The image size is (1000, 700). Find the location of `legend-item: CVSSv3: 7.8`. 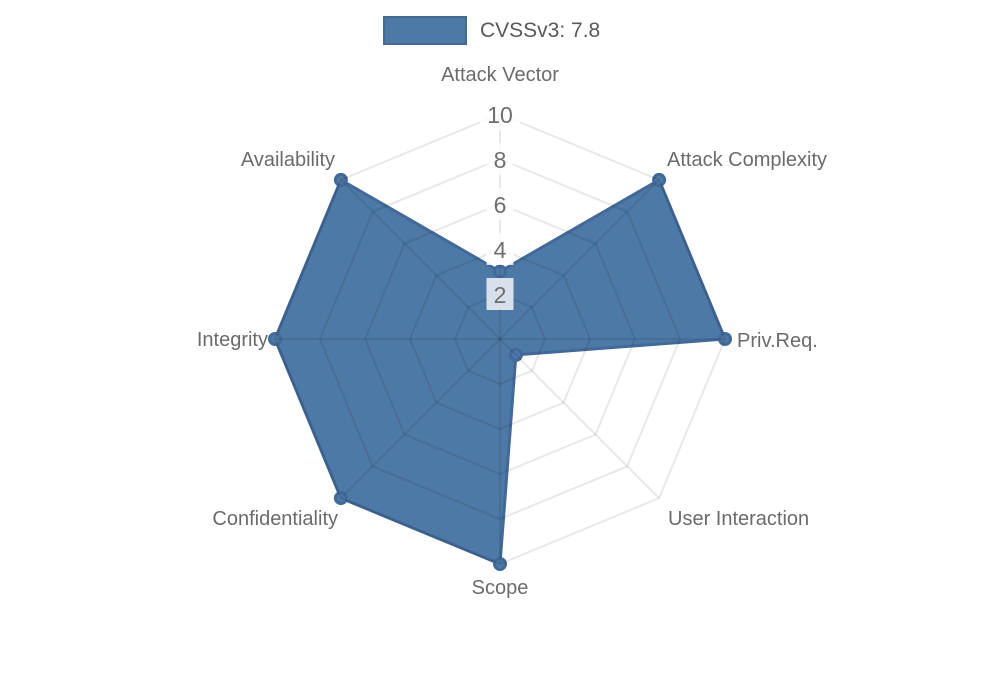

legend-item: CVSSv3: 7.8 is located at coordinates (491, 30).